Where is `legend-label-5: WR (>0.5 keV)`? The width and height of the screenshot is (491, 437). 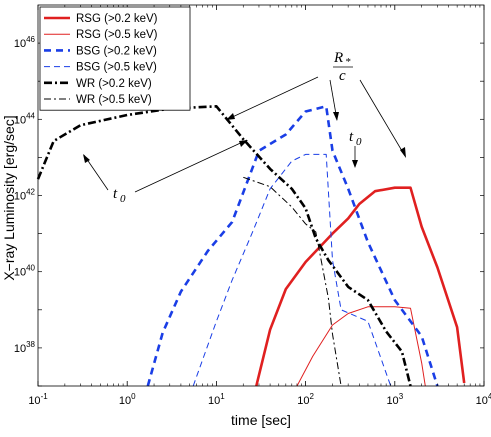 legend-label-5: WR (>0.5 keV) is located at coordinates (114, 100).